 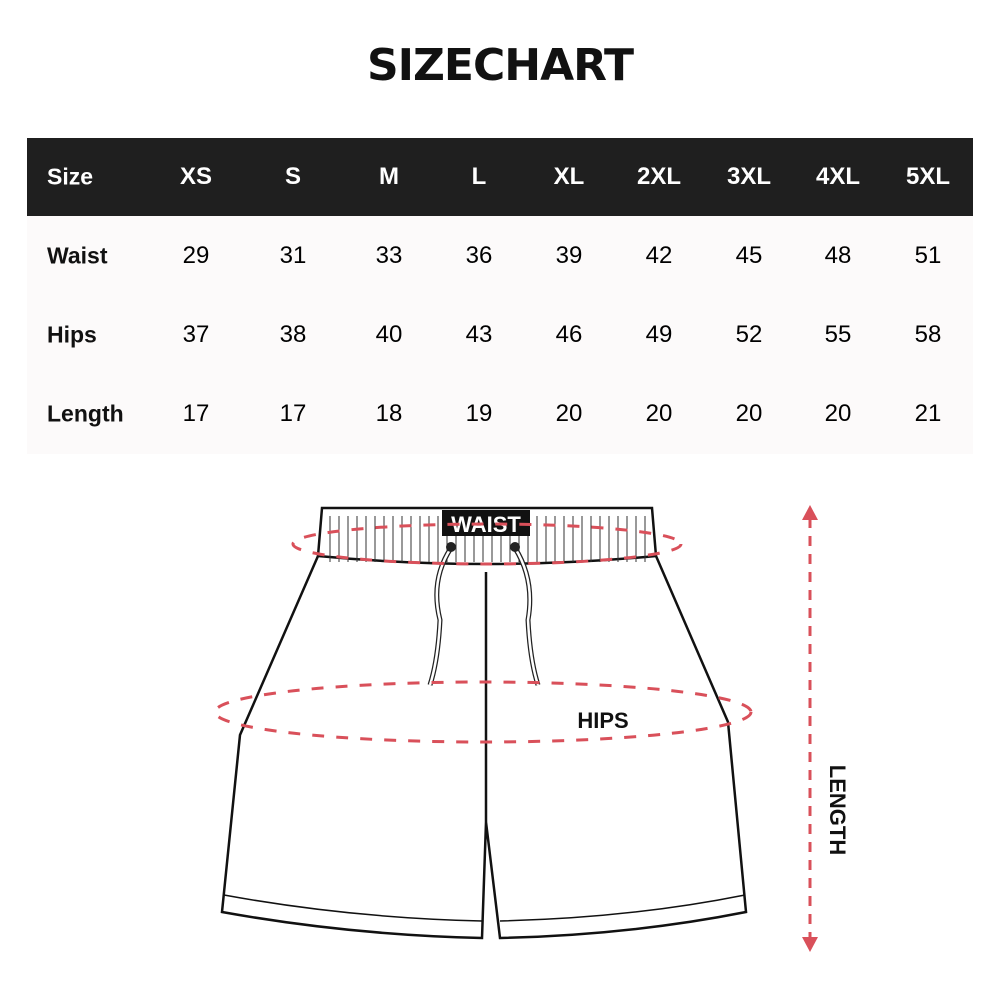 I want to click on header-size: 5XL, so click(x=928, y=176).